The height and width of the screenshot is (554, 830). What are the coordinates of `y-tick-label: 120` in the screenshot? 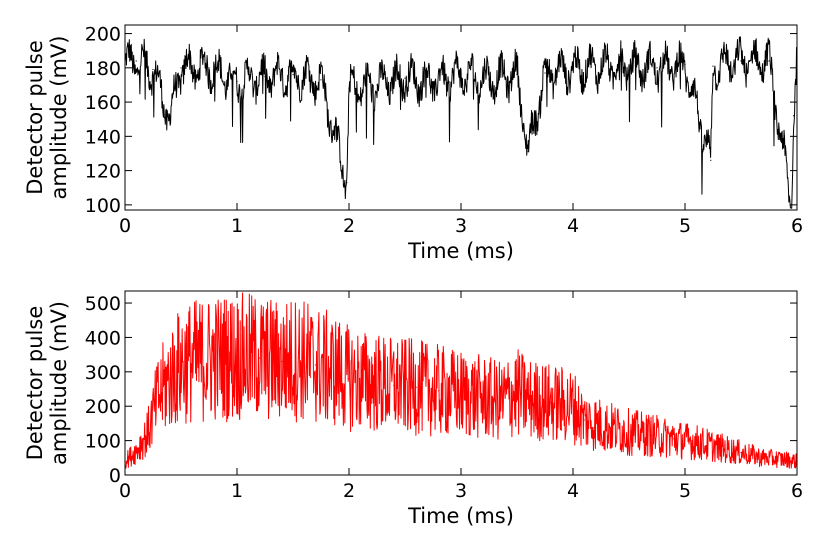 It's located at (103, 172).